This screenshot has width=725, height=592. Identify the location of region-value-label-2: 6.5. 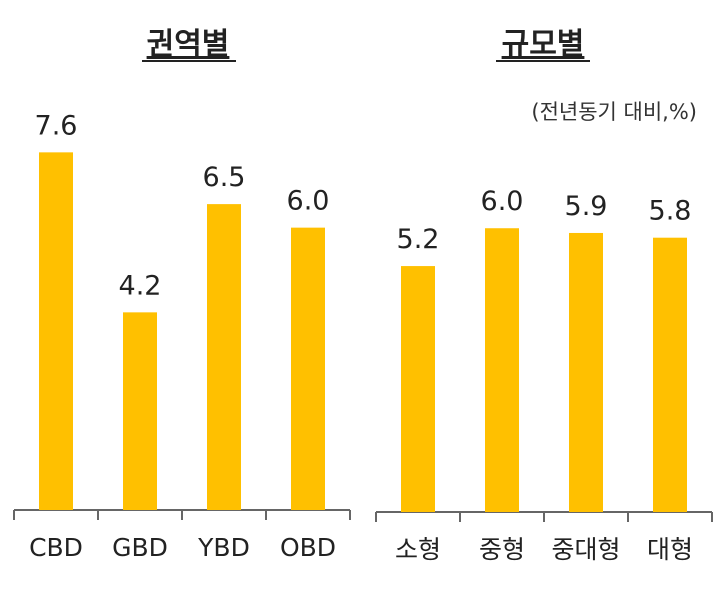
(224, 177).